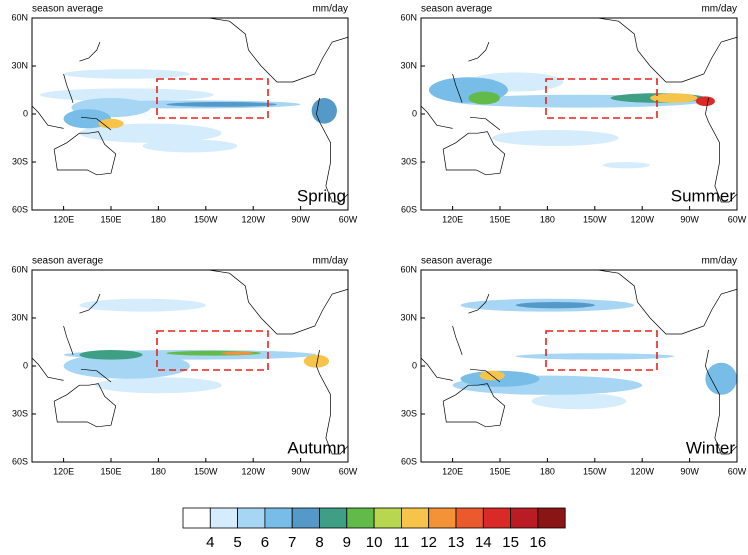  What do you see at coordinates (265, 542) in the screenshot?
I see `colorbar-label: 6` at bounding box center [265, 542].